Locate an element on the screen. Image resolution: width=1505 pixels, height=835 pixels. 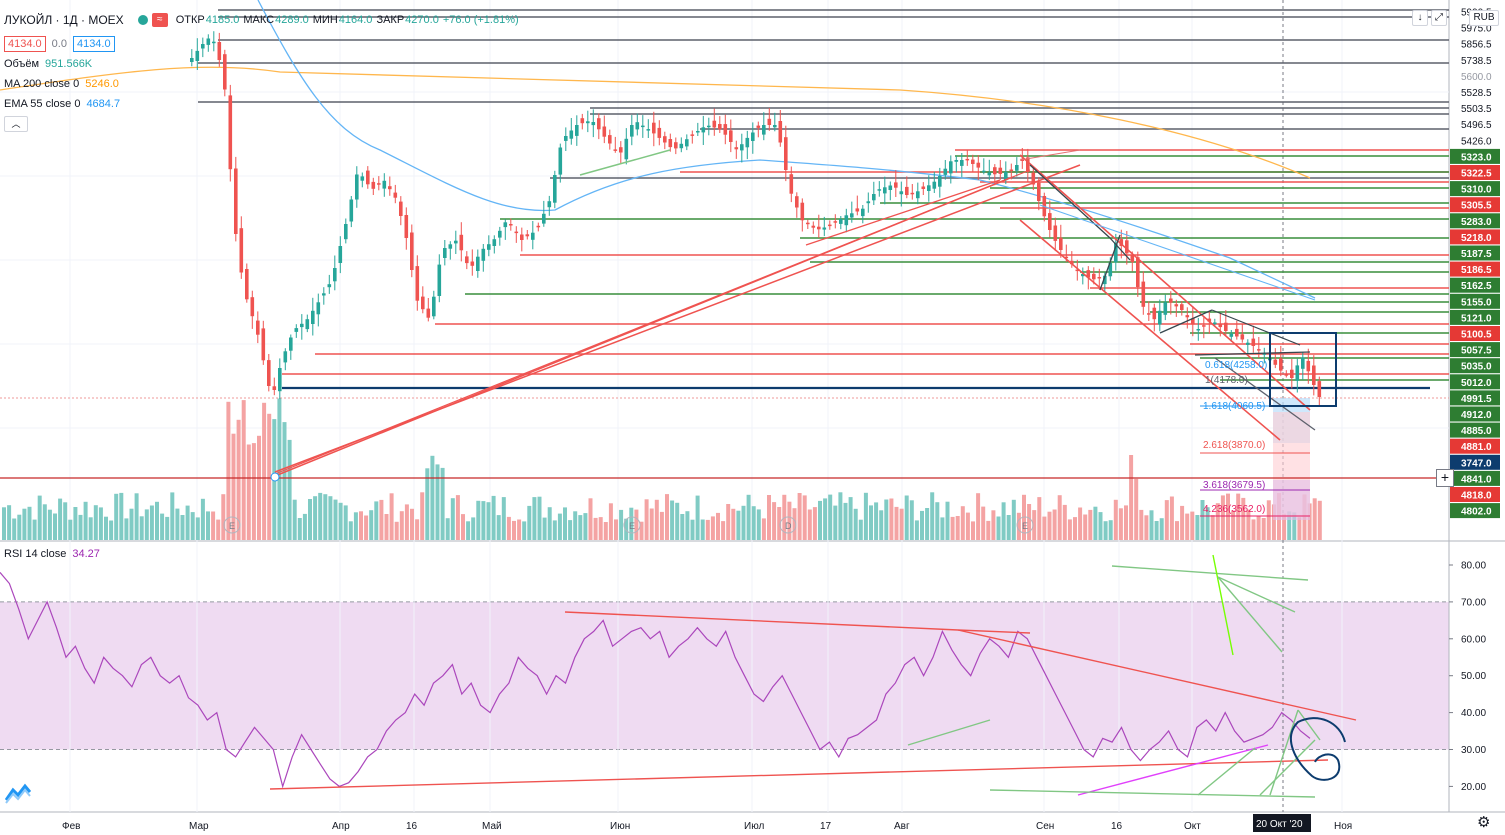
symbol-interval: 1Д is located at coordinates (70, 20).